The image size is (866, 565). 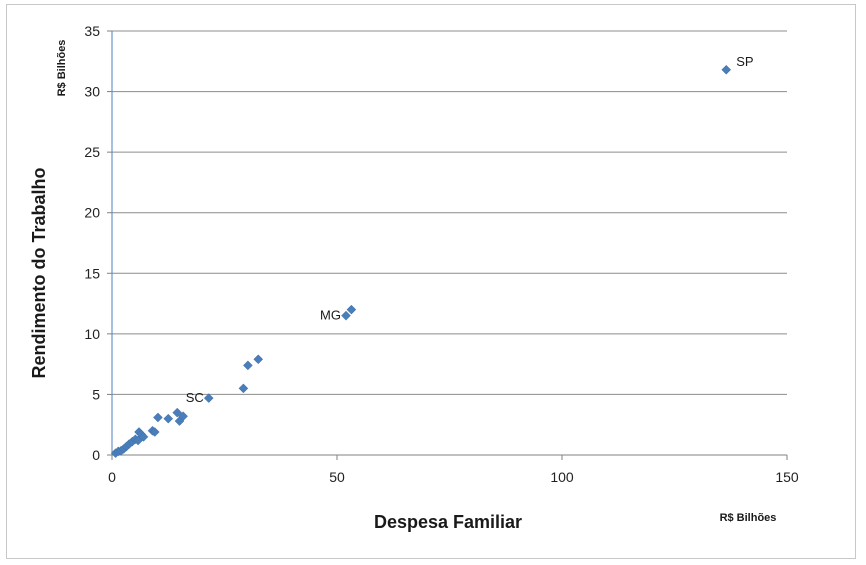 I want to click on y-tick-label: 10, so click(x=92, y=334).